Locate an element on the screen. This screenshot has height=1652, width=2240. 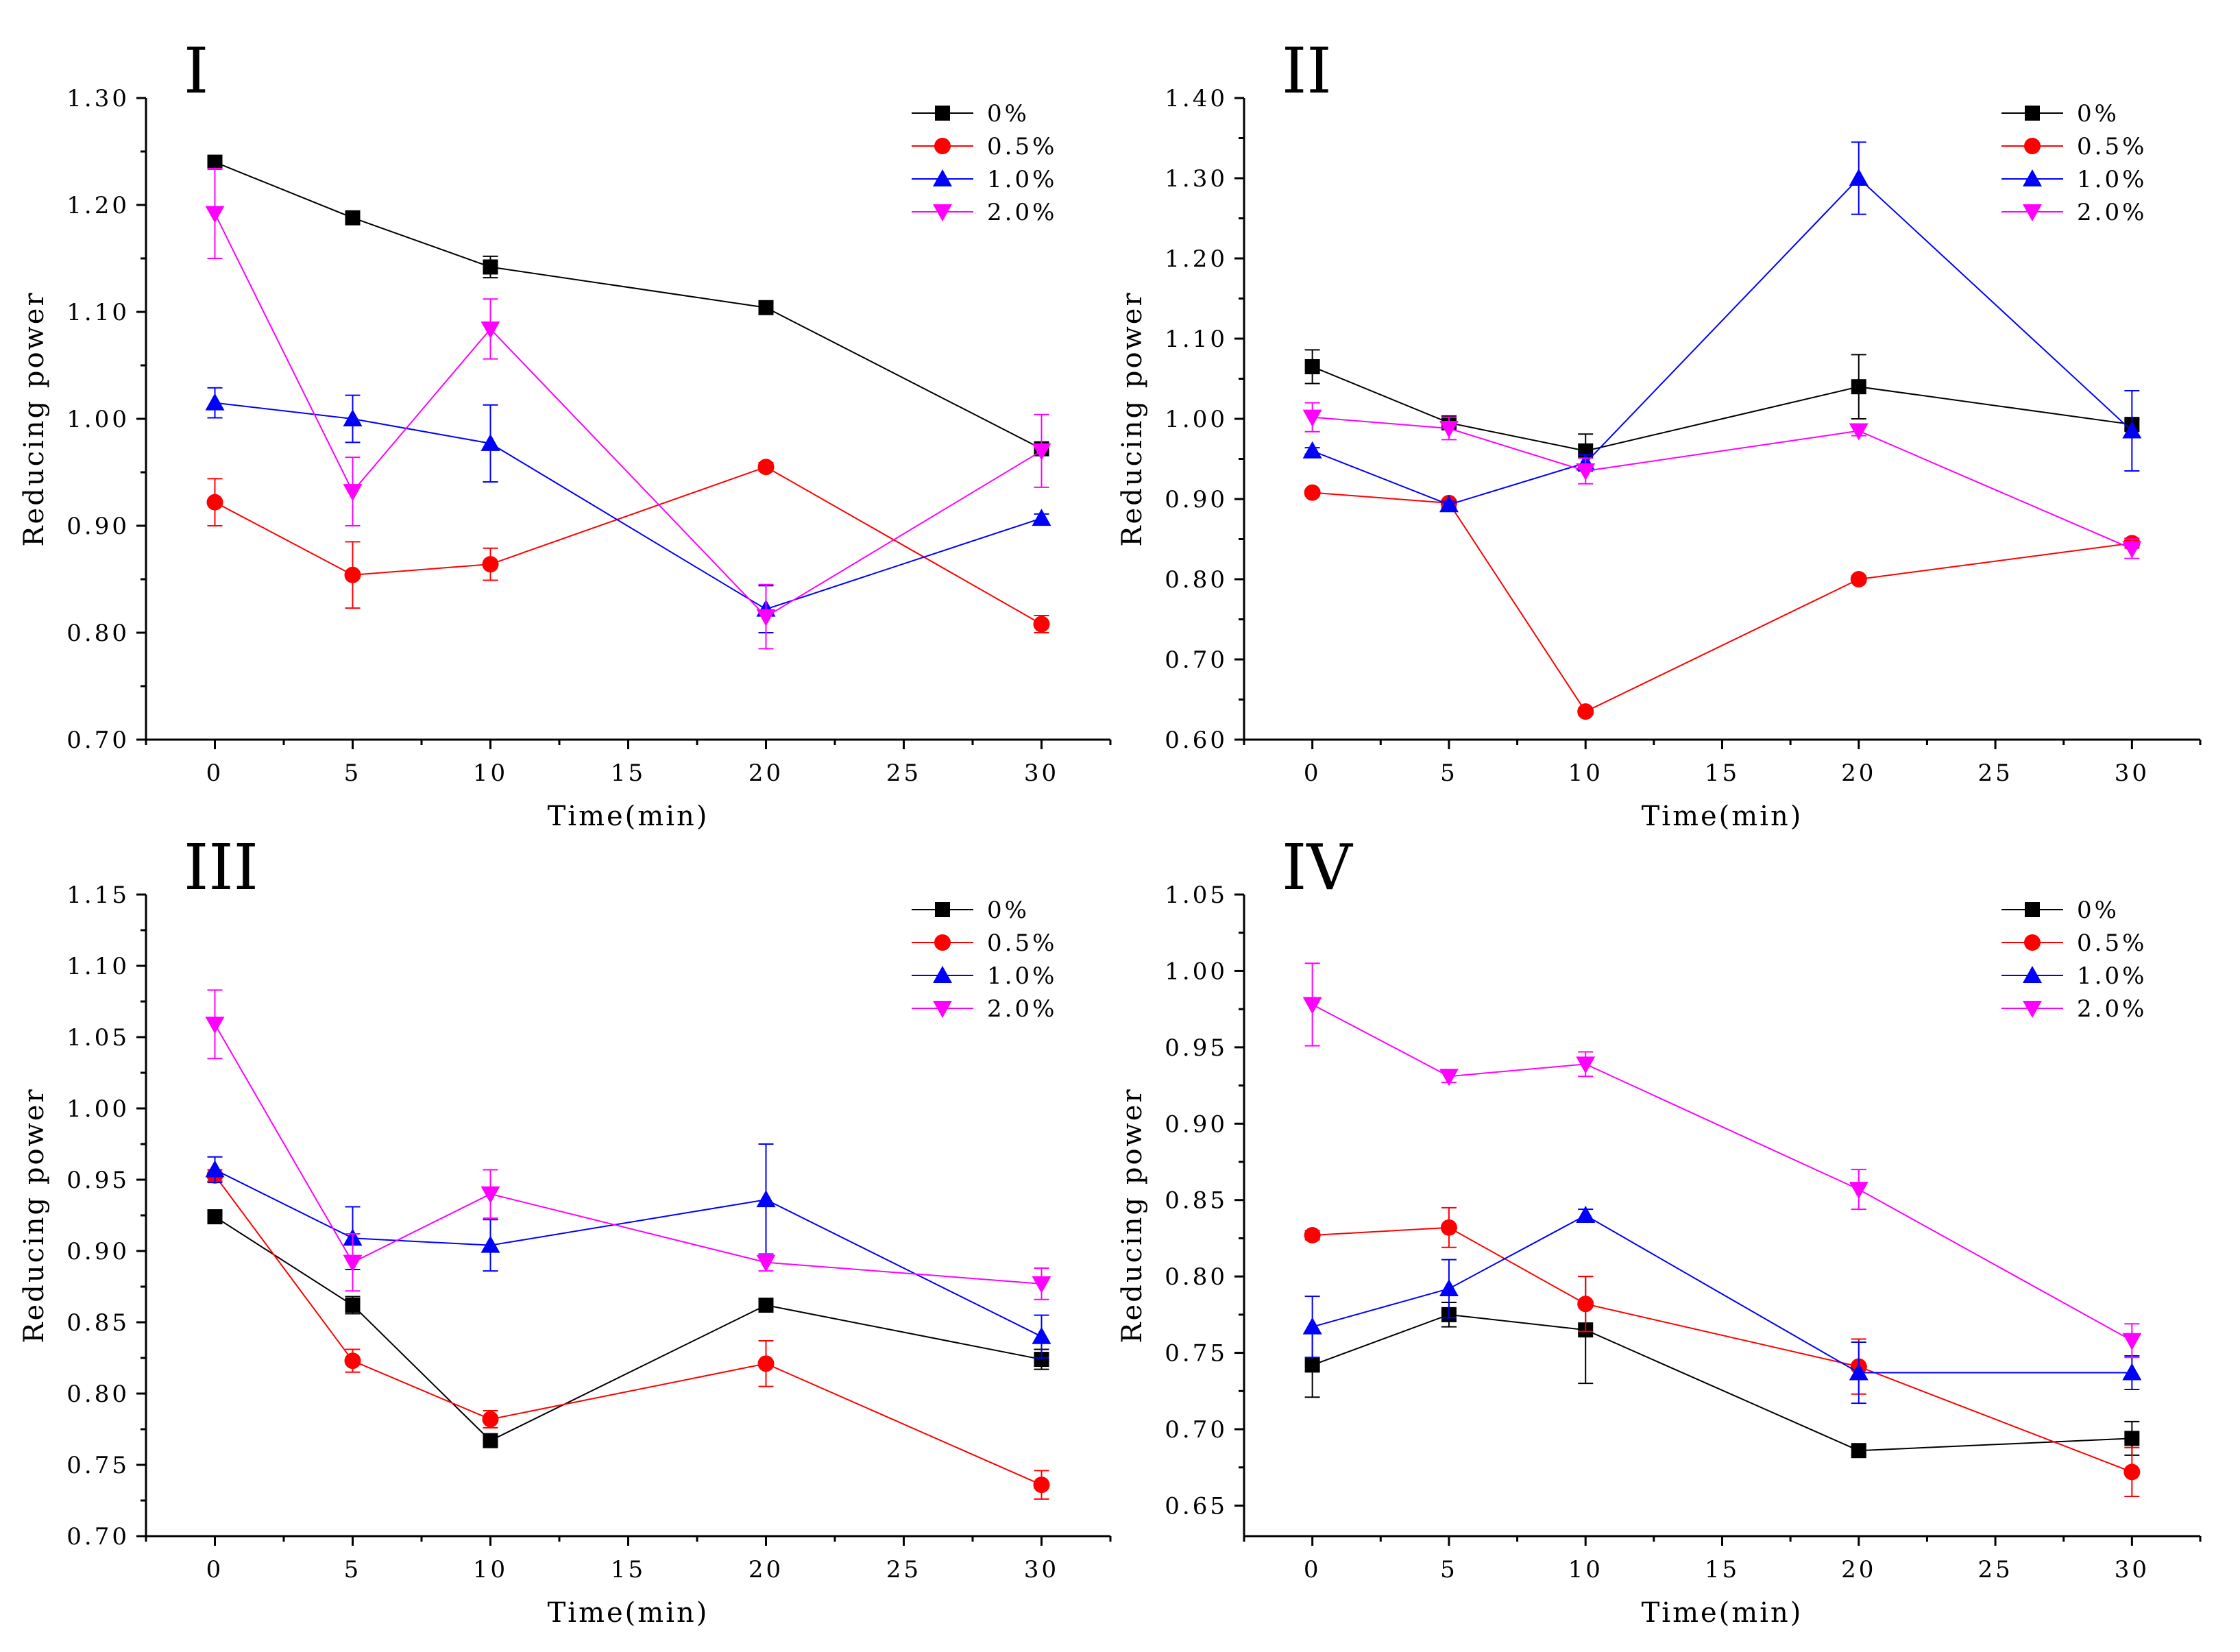
y-tick-label: 0.85 is located at coordinates (98, 1323).